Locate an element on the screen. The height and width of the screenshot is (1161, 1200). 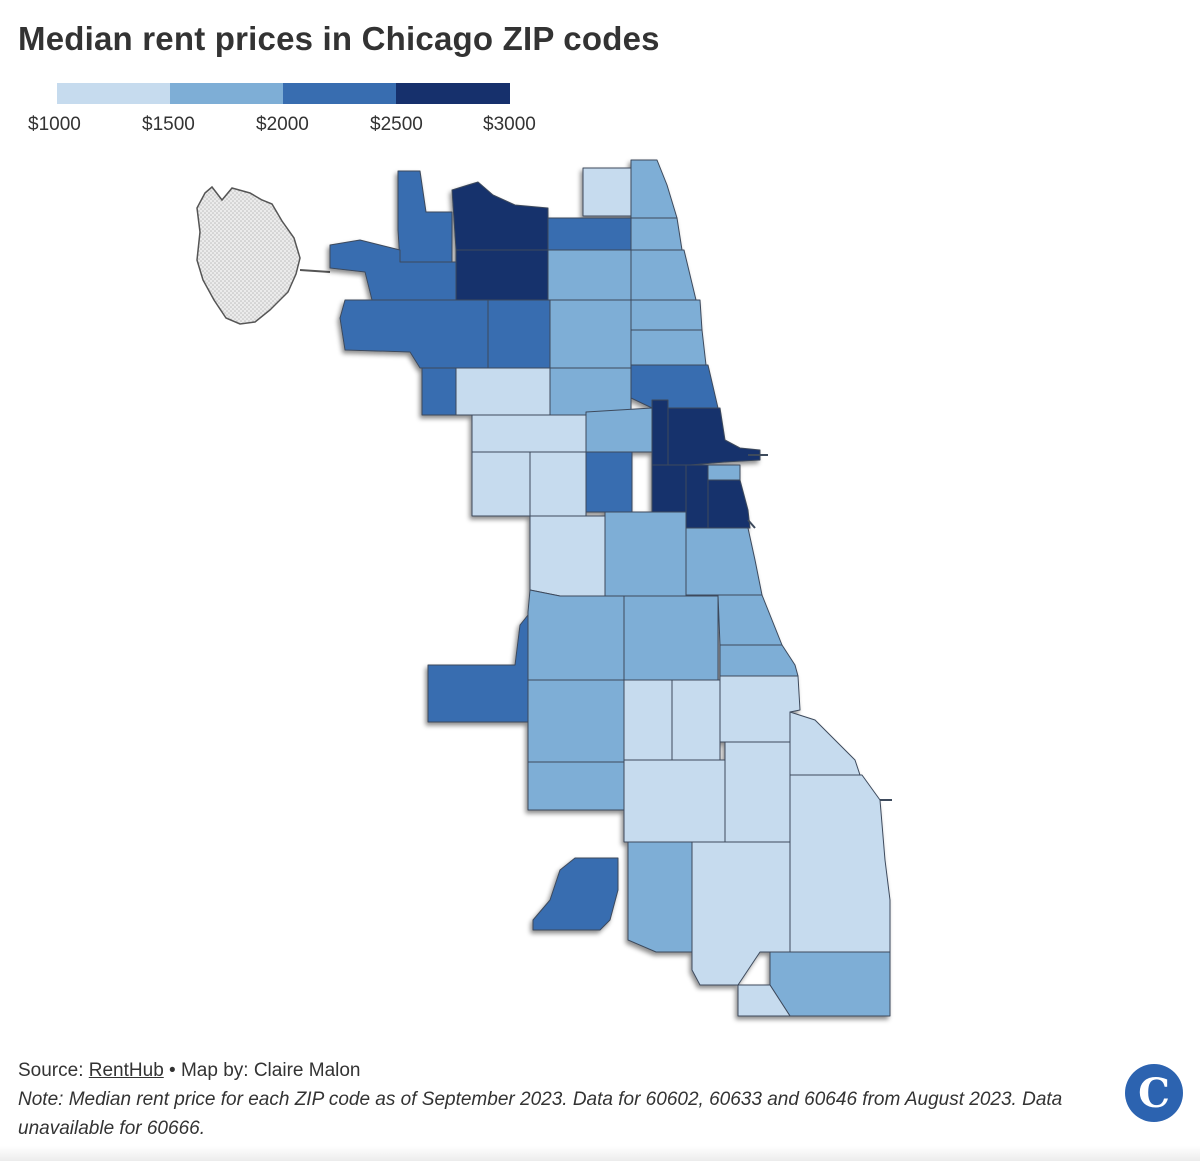
source-suffix: • Map by: Claire Malon is located at coordinates (262, 1070).